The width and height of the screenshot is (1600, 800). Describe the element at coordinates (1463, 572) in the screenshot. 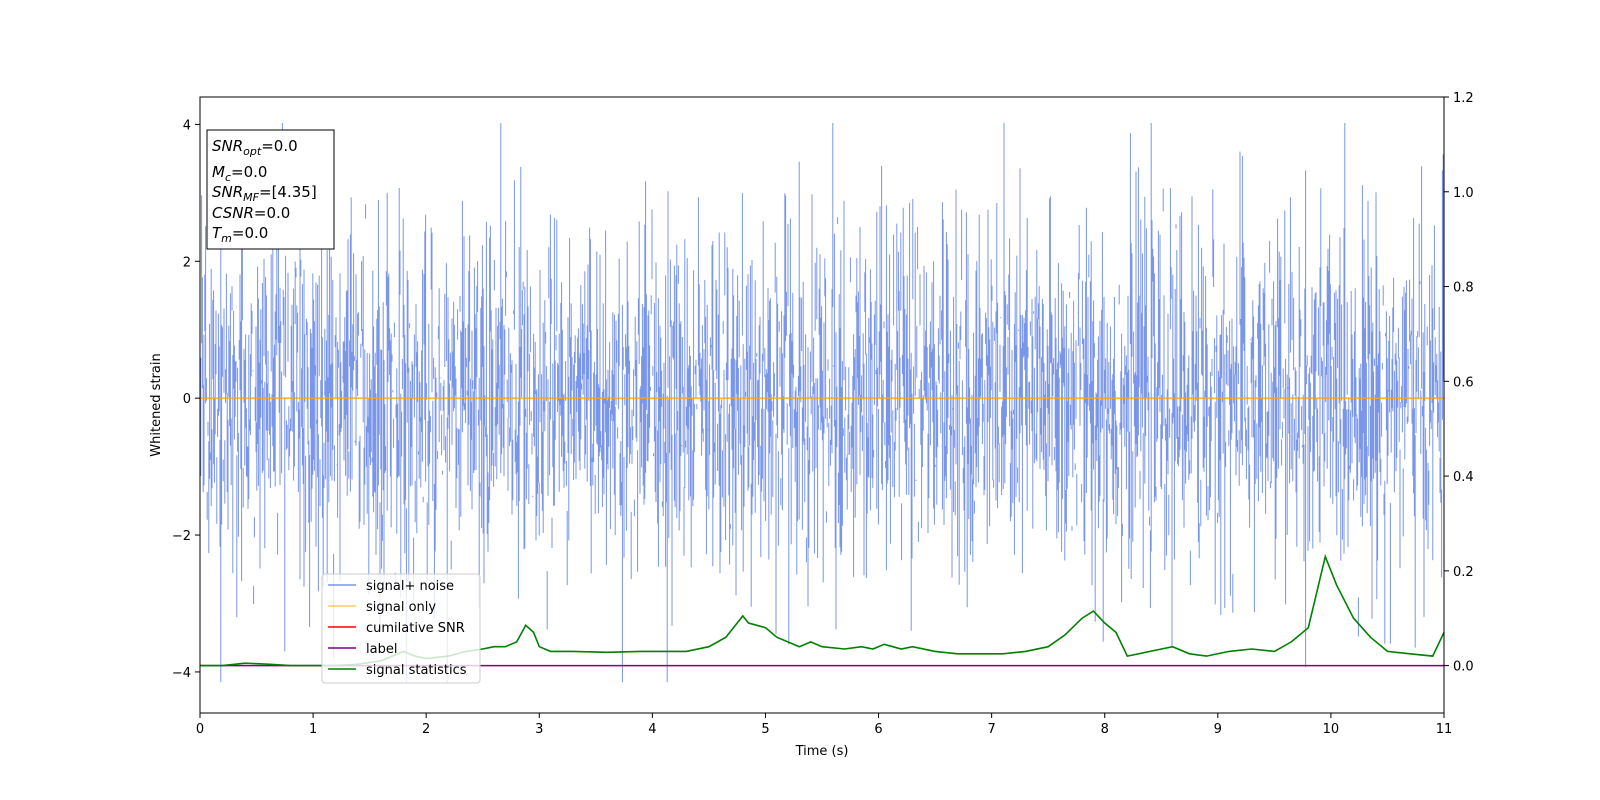

I see `y2-tick-label: 0.2` at that location.